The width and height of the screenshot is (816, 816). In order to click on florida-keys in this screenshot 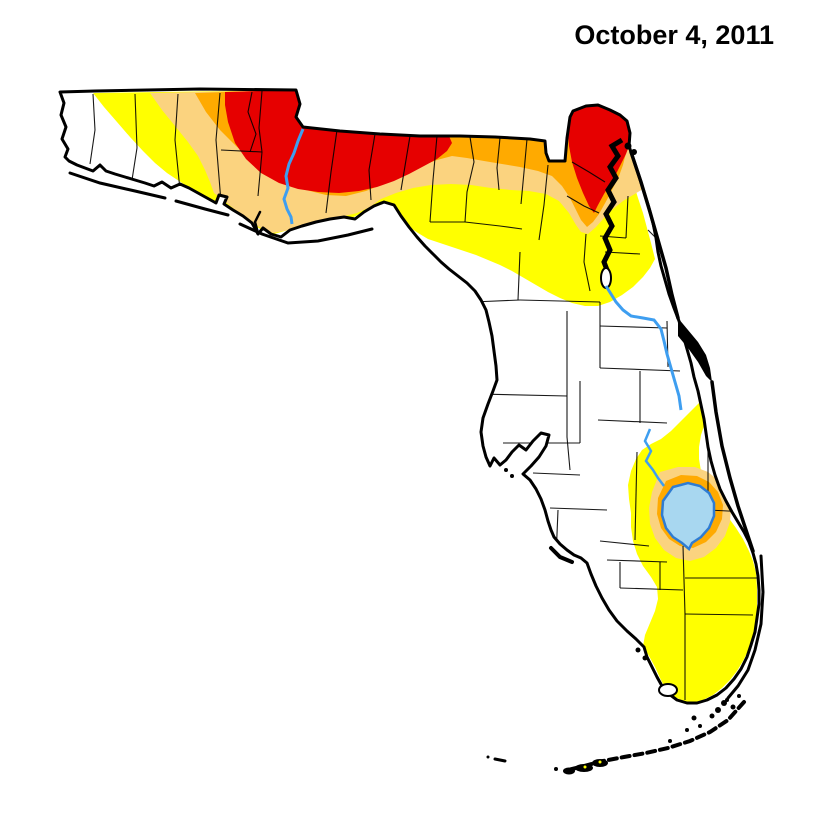, I will do `click(616, 734)`.